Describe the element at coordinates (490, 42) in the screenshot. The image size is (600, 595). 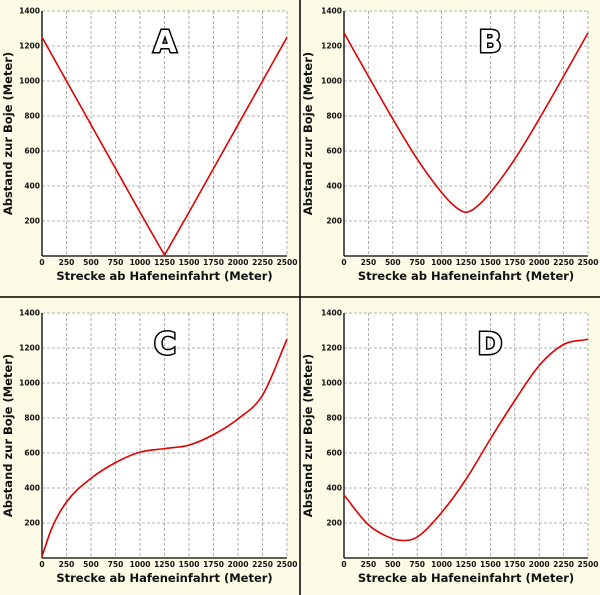
I see `panel-label: B` at that location.